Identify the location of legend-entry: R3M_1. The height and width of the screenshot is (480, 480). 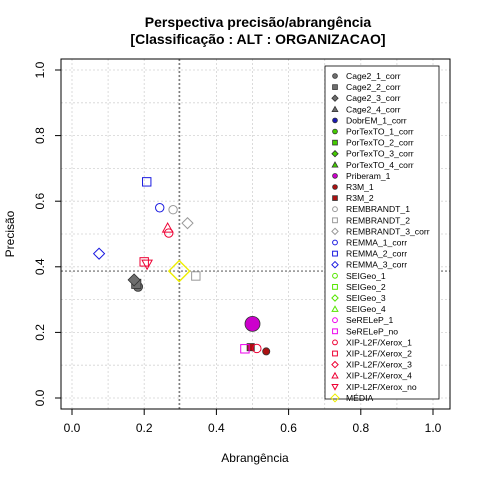
(360, 187).